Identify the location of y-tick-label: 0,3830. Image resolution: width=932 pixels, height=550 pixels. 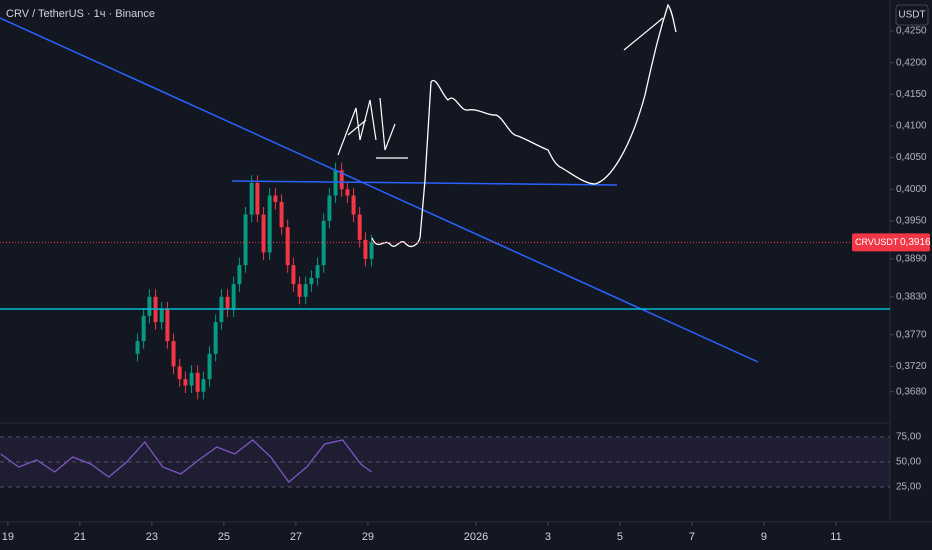
(911, 296).